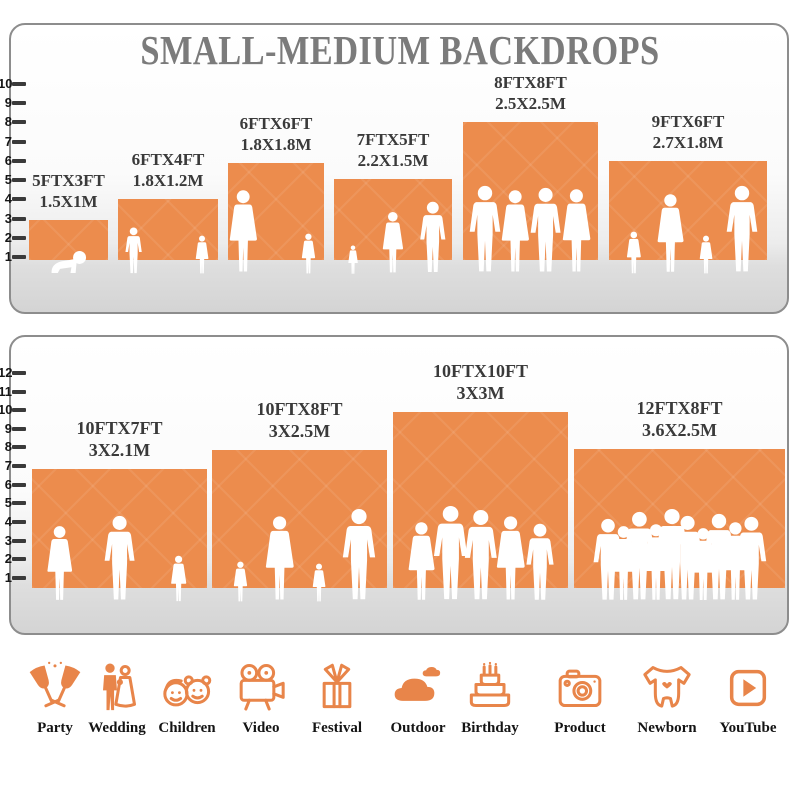 The image size is (800, 800). What do you see at coordinates (261, 698) in the screenshot?
I see `category-video: Video` at bounding box center [261, 698].